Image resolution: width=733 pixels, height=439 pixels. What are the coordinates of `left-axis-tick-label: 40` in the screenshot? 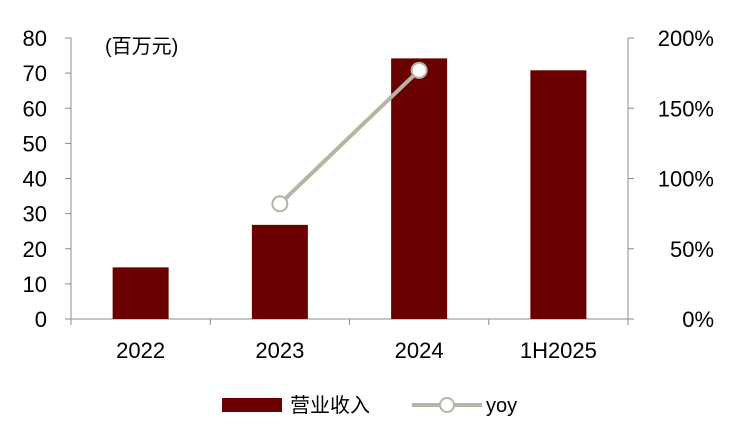 It's located at (35, 179).